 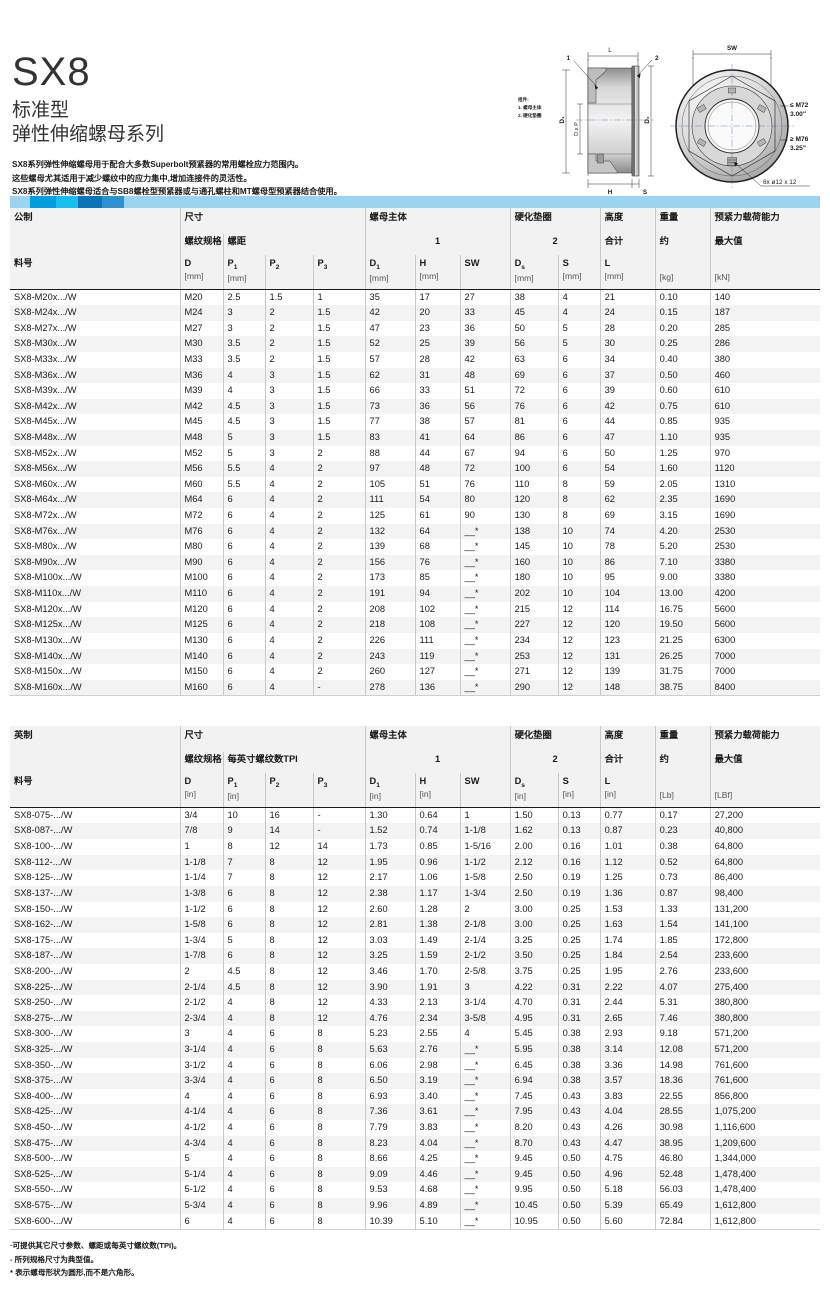 What do you see at coordinates (485, 344) in the screenshot?
I see `cell-value: 39` at bounding box center [485, 344].